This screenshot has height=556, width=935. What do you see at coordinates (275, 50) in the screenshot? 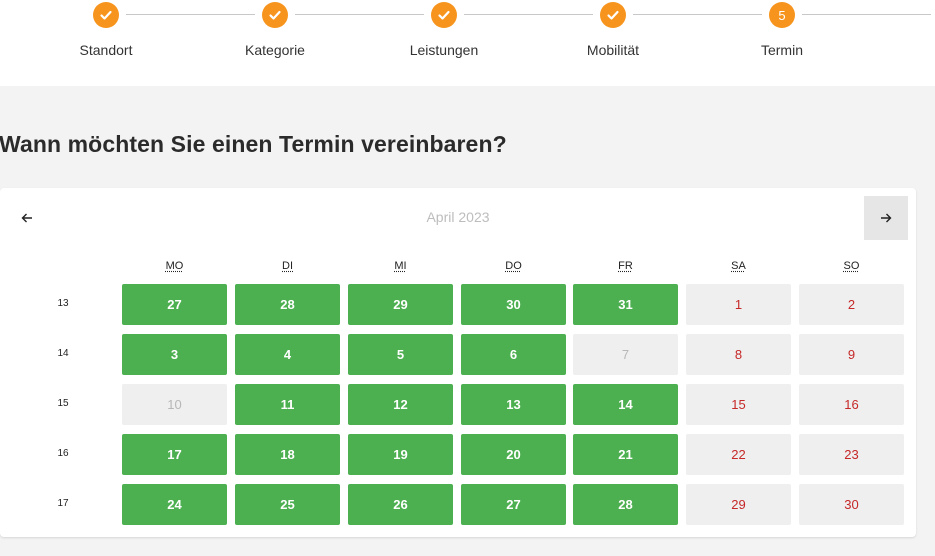
I see `step-label: Kategorie` at bounding box center [275, 50].